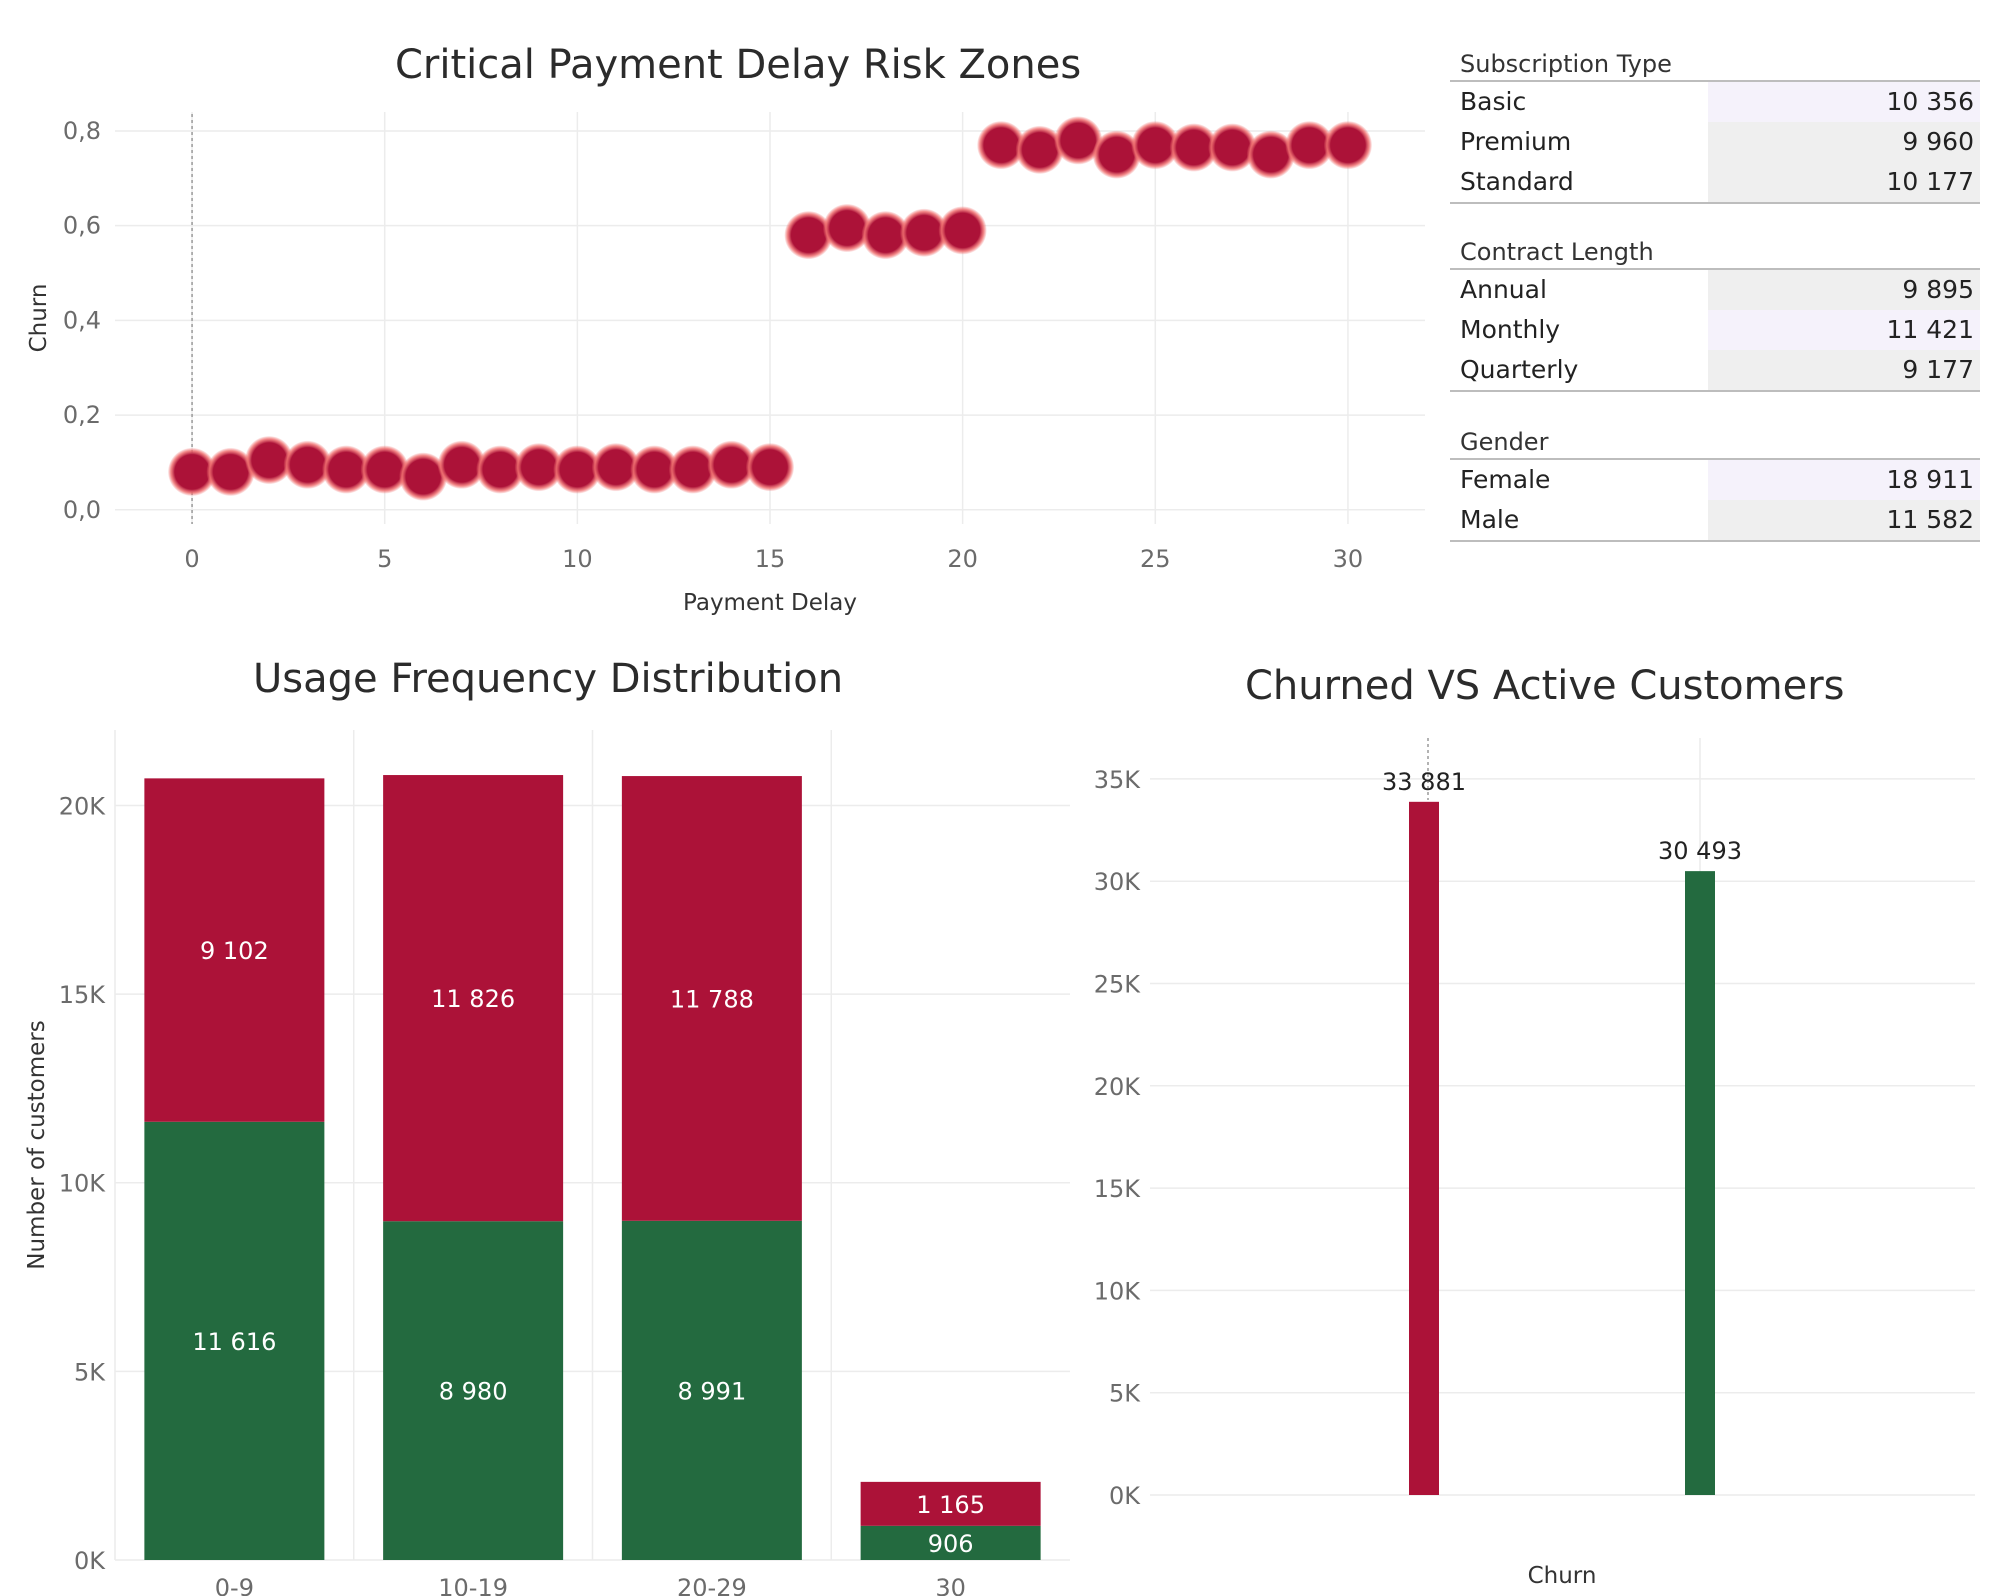 The image size is (1994, 1596). Describe the element at coordinates (950, 1505) in the screenshot. I see `bar-value-label: 1 165` at that location.